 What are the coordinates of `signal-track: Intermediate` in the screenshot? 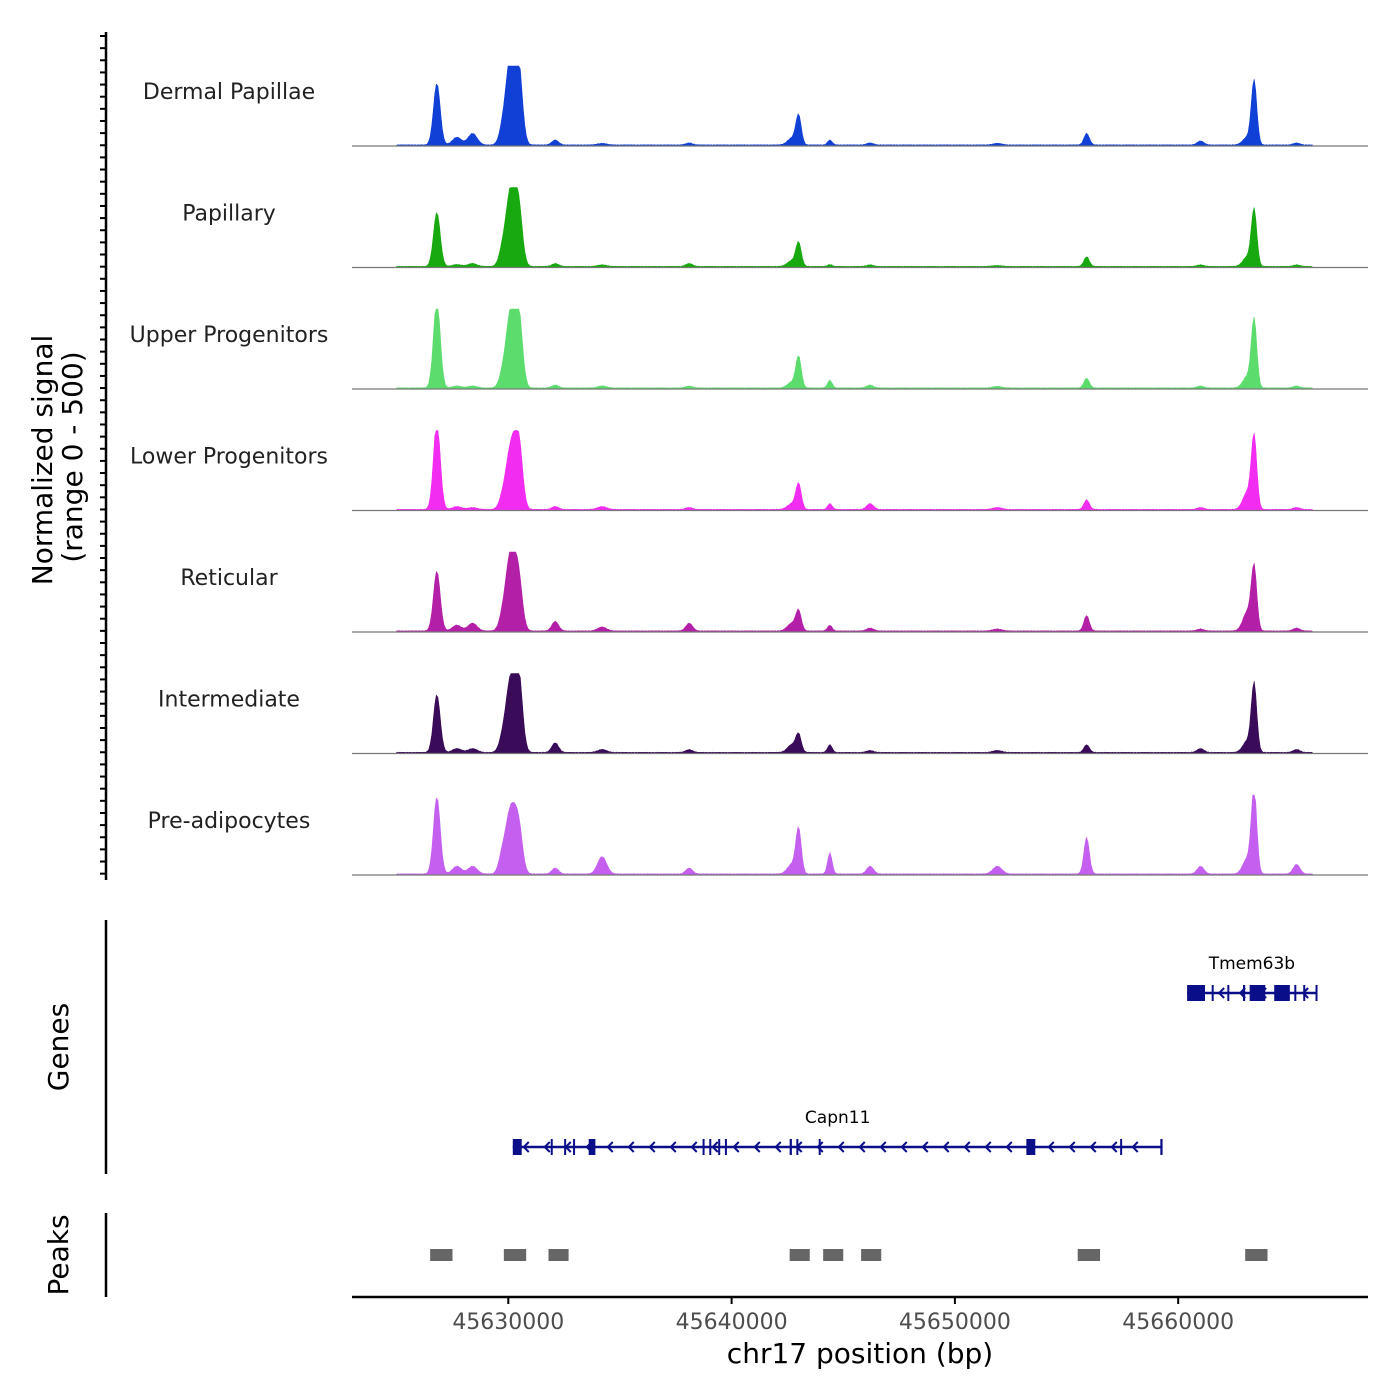 It's located at (763, 714).